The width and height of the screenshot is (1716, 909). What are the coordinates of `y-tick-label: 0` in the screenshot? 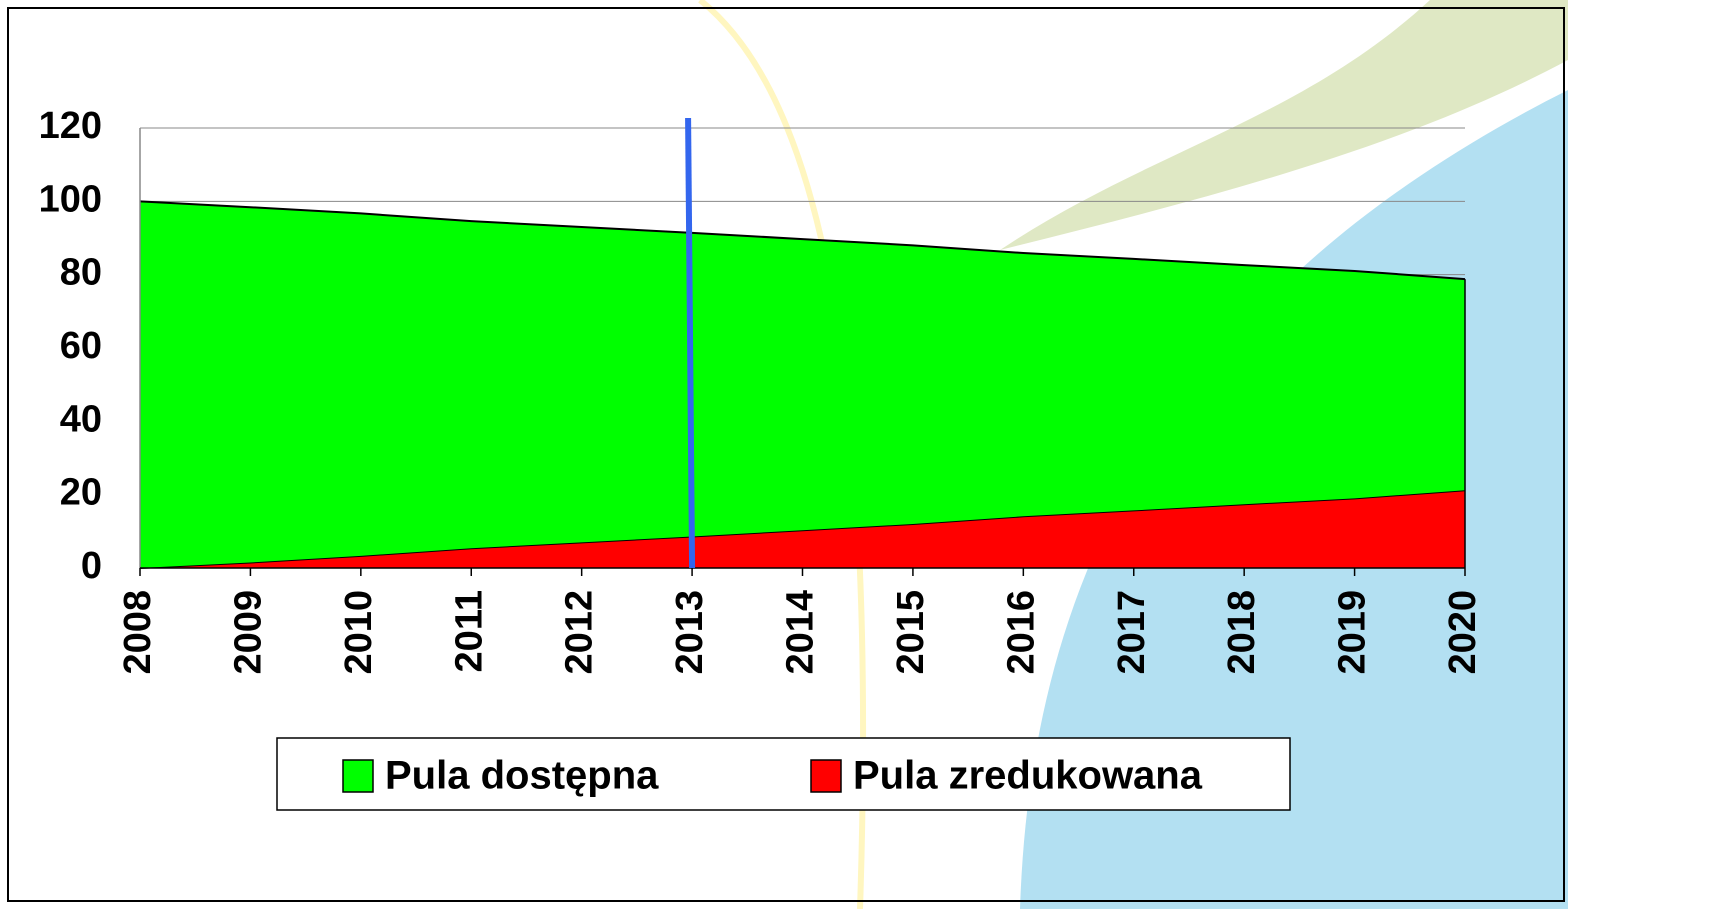 It's located at (91, 566).